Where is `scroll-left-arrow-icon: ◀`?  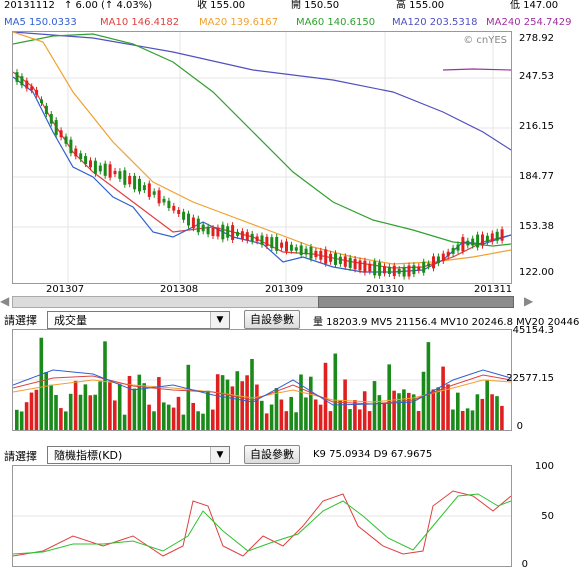 scroll-left-arrow-icon: ◀ is located at coordinates (5, 301).